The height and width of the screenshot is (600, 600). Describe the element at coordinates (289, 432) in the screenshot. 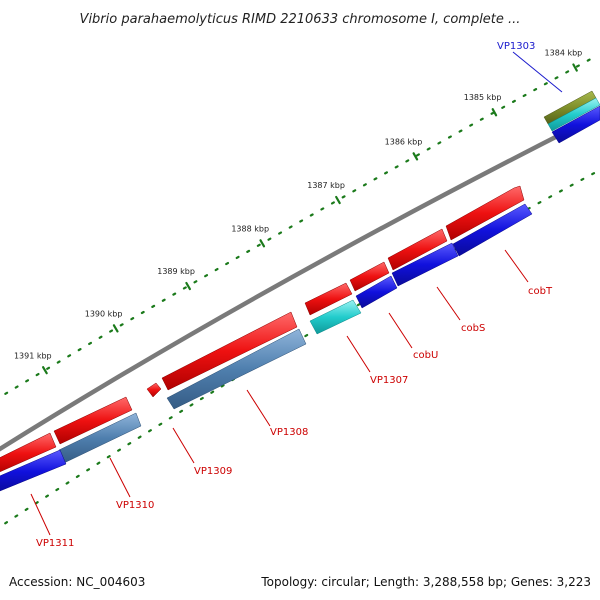

I see `gene-label-vp1308: VP1308` at that location.